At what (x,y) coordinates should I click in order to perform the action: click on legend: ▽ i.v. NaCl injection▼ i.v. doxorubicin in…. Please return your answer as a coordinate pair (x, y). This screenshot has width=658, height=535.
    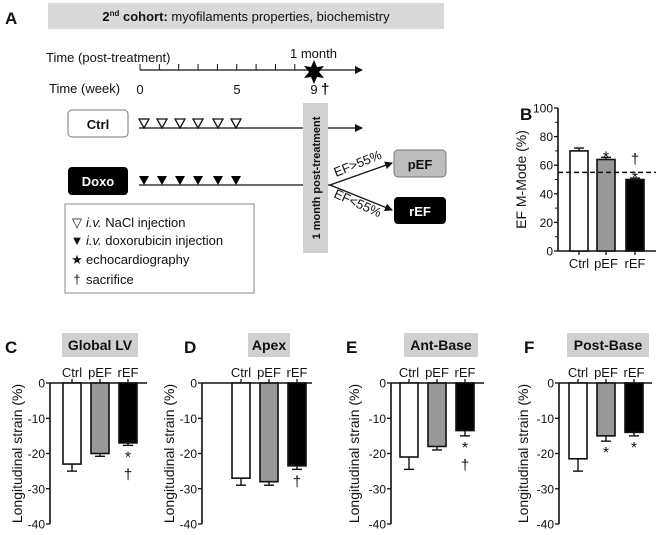
    Looking at the image, I should click on (147, 251).